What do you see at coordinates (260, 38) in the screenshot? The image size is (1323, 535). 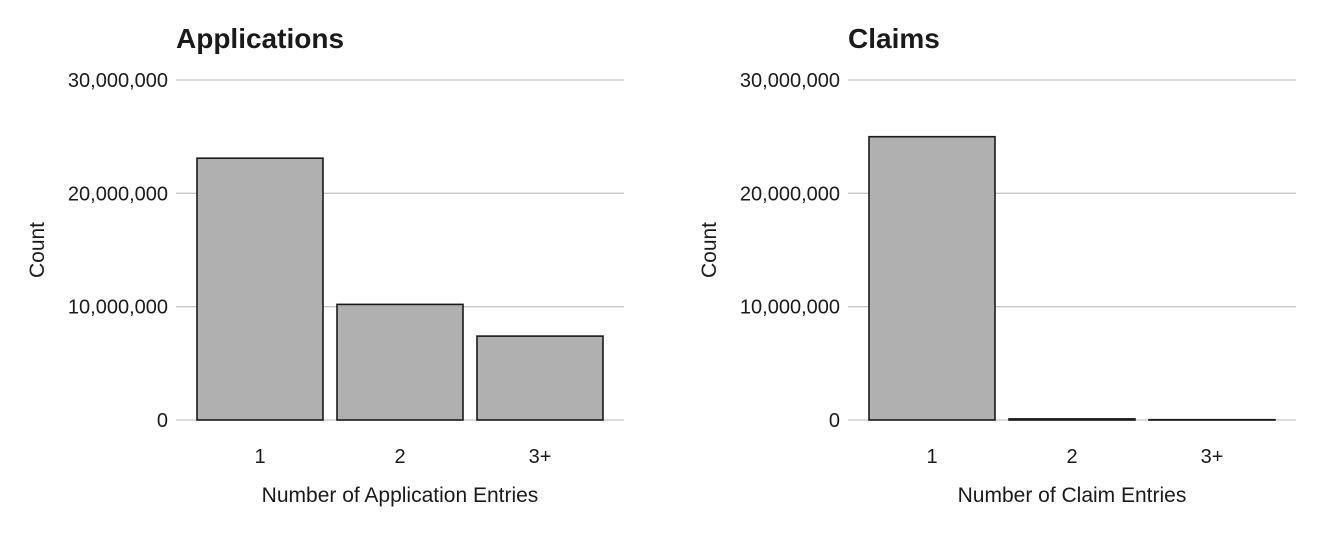 I see `chart-title: Applications` at bounding box center [260, 38].